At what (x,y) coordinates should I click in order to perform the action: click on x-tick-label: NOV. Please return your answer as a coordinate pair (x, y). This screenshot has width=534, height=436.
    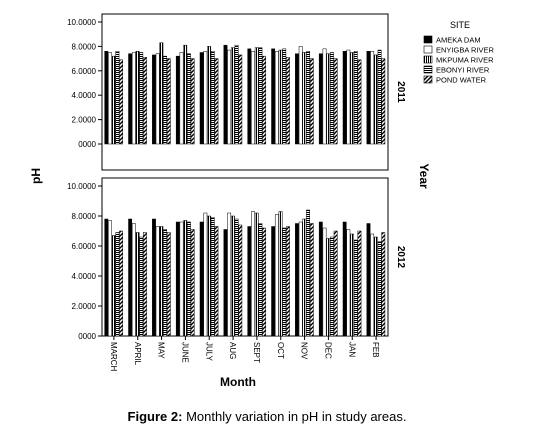
    Looking at the image, I should click on (304, 351).